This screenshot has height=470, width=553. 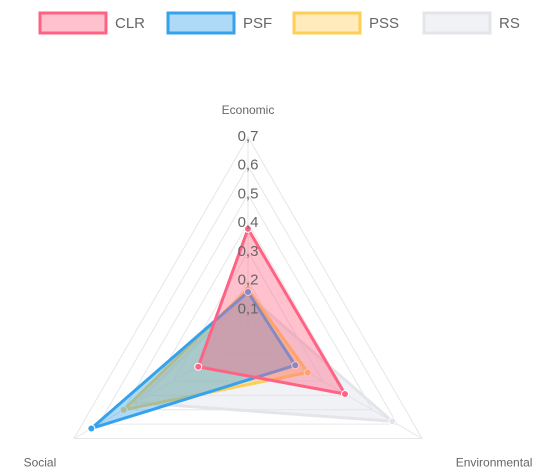 I want to click on tick-label: 0,4, so click(x=248, y=222).